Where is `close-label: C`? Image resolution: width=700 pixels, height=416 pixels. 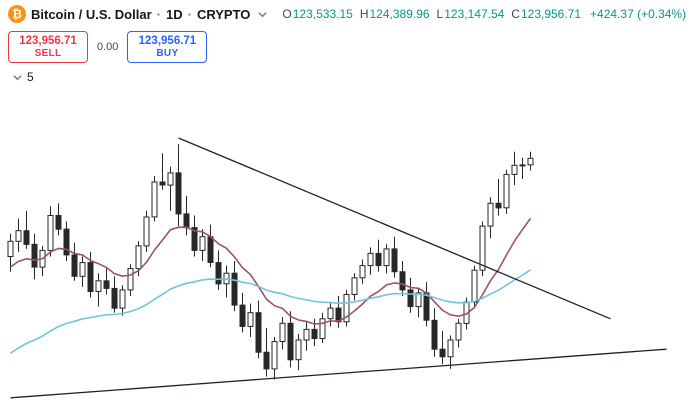 close-label: C is located at coordinates (515, 14).